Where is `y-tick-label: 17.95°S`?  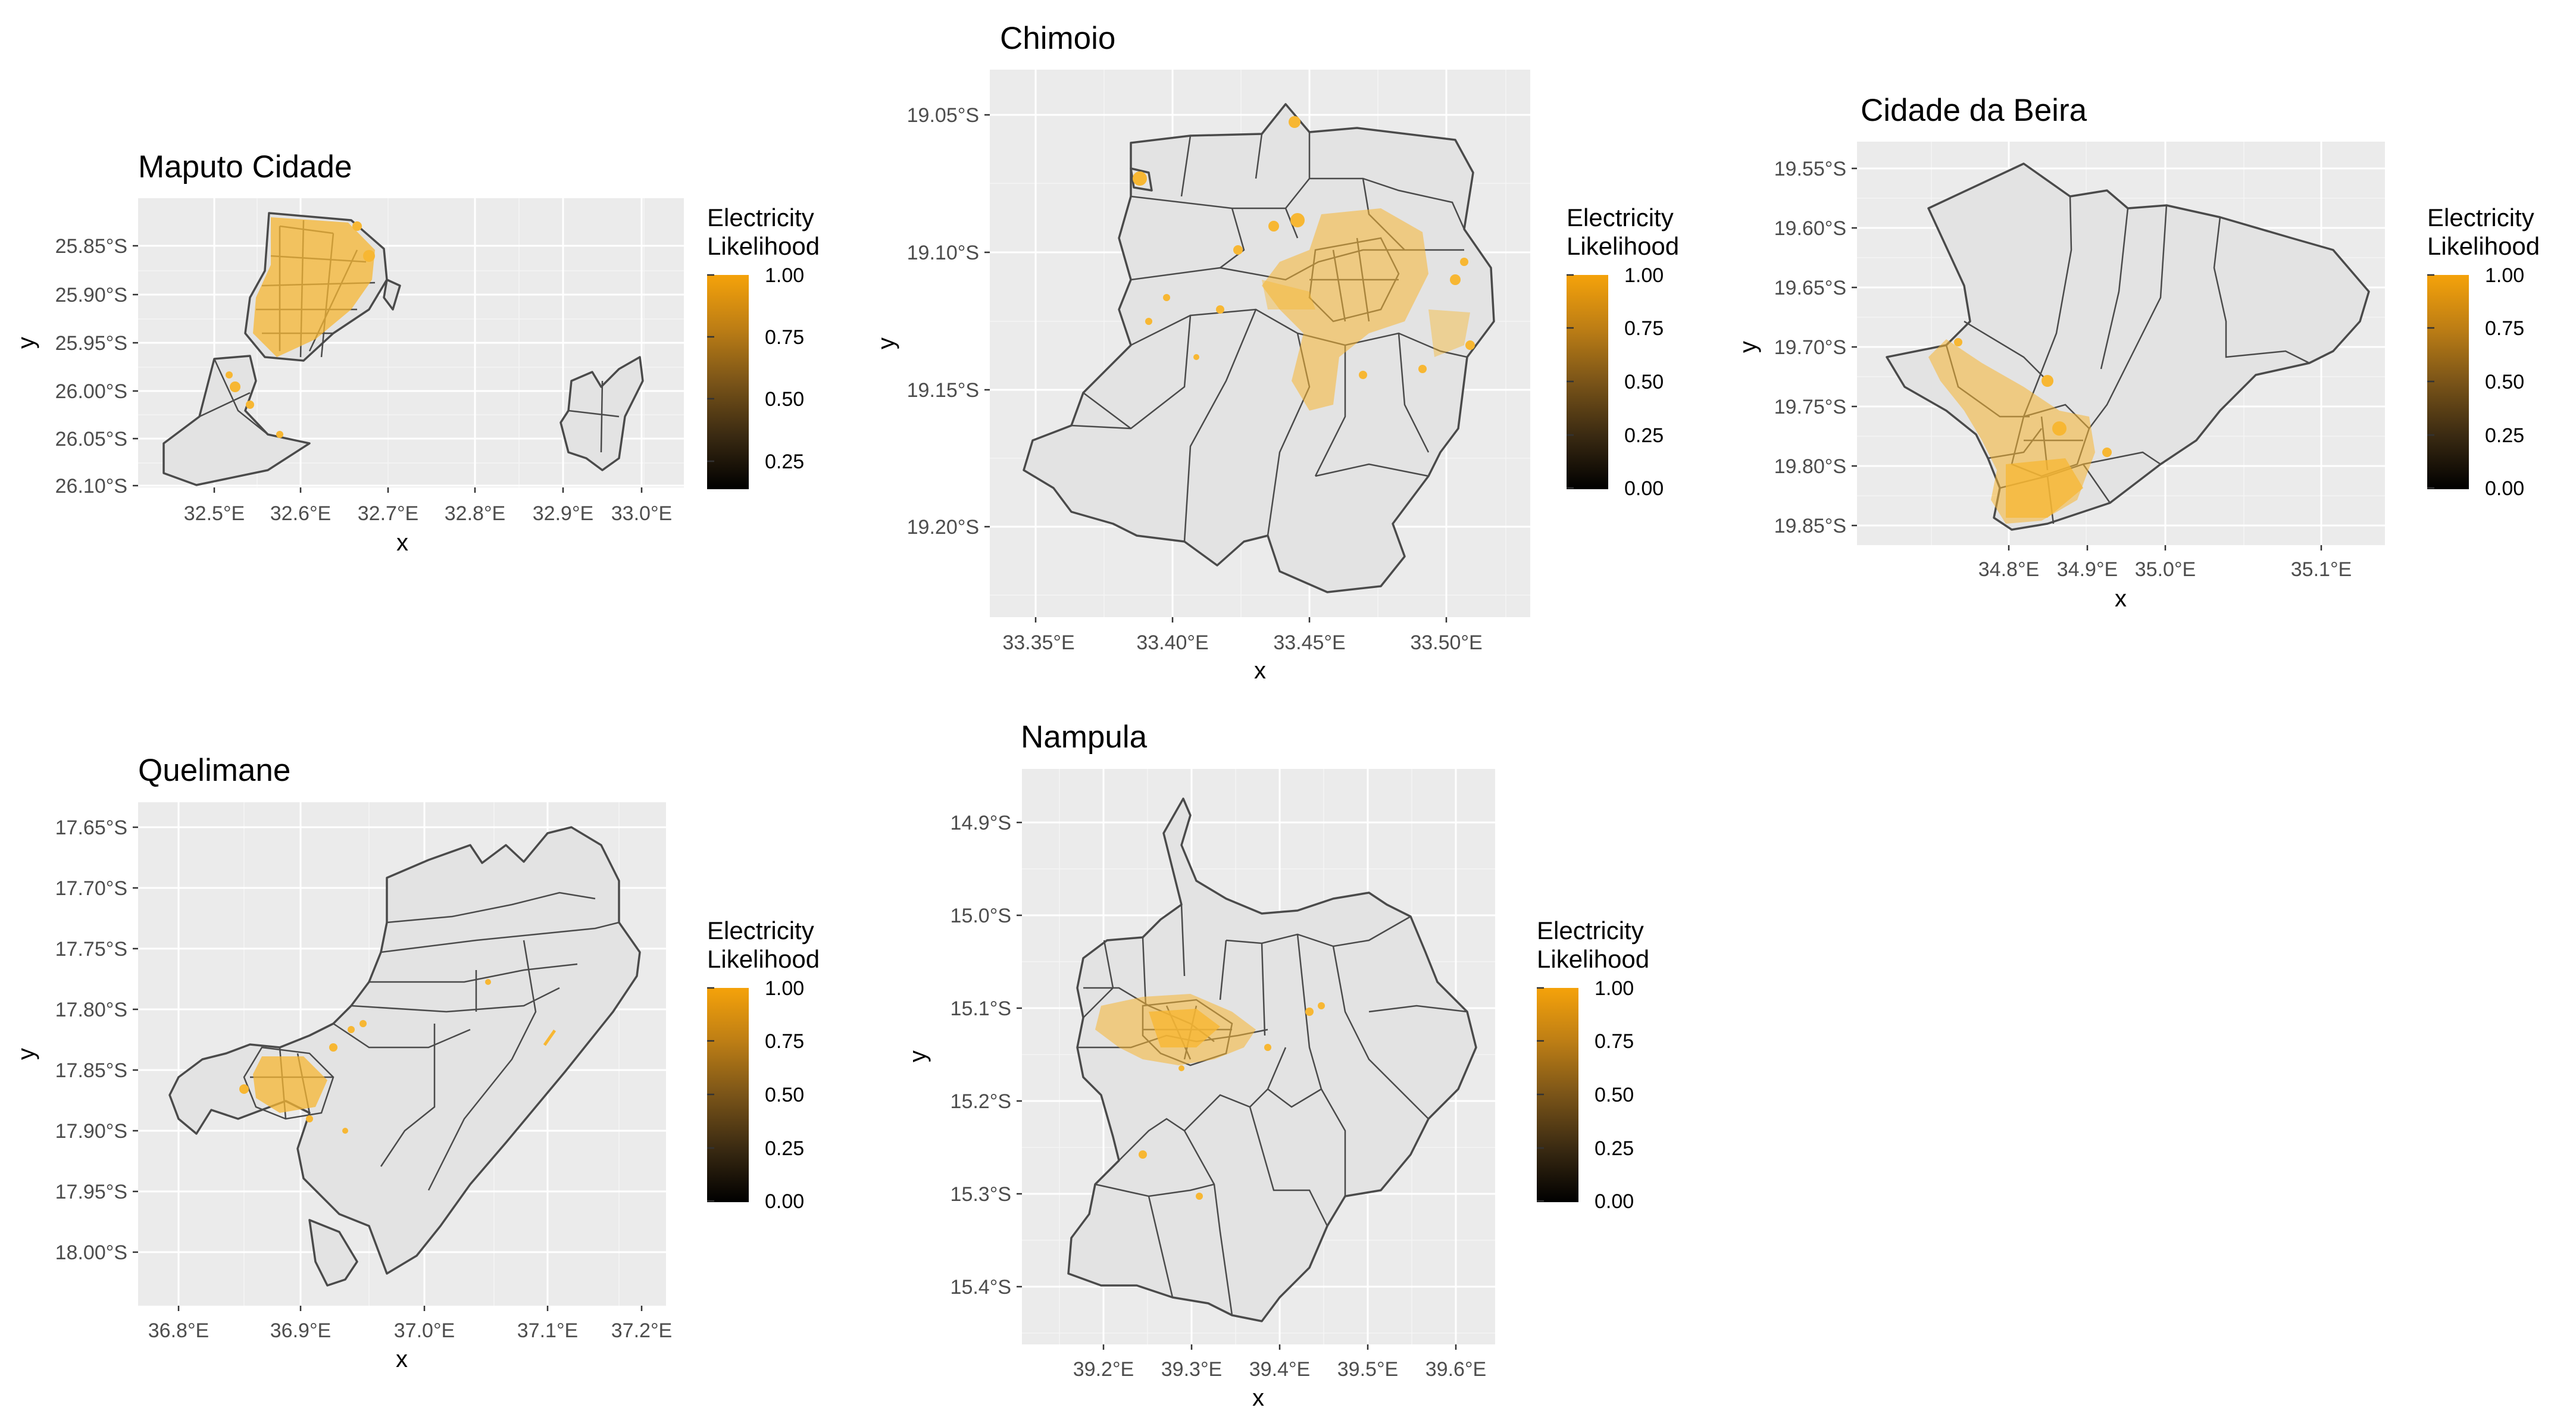
y-tick-label: 17.95°S is located at coordinates (91, 1192).